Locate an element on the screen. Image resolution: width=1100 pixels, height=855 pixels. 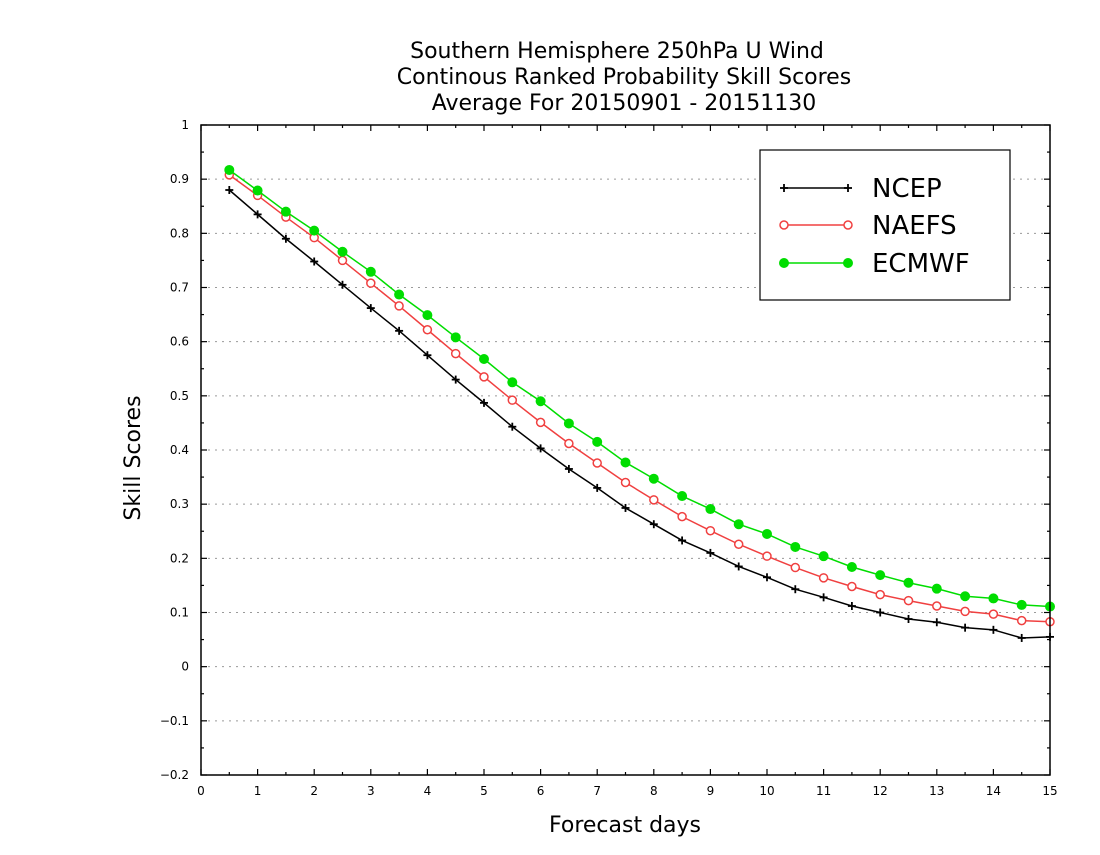
x-tick-label: 2 is located at coordinates (314, 791).